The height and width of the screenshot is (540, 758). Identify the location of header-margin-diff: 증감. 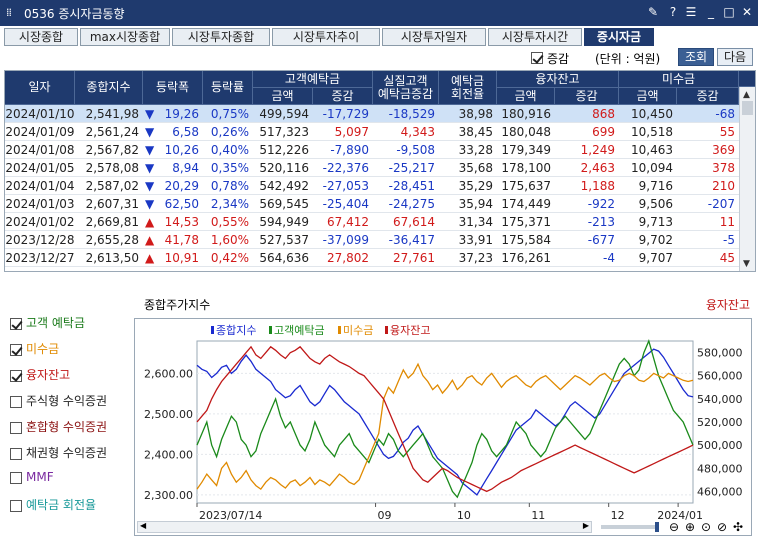
(587, 96).